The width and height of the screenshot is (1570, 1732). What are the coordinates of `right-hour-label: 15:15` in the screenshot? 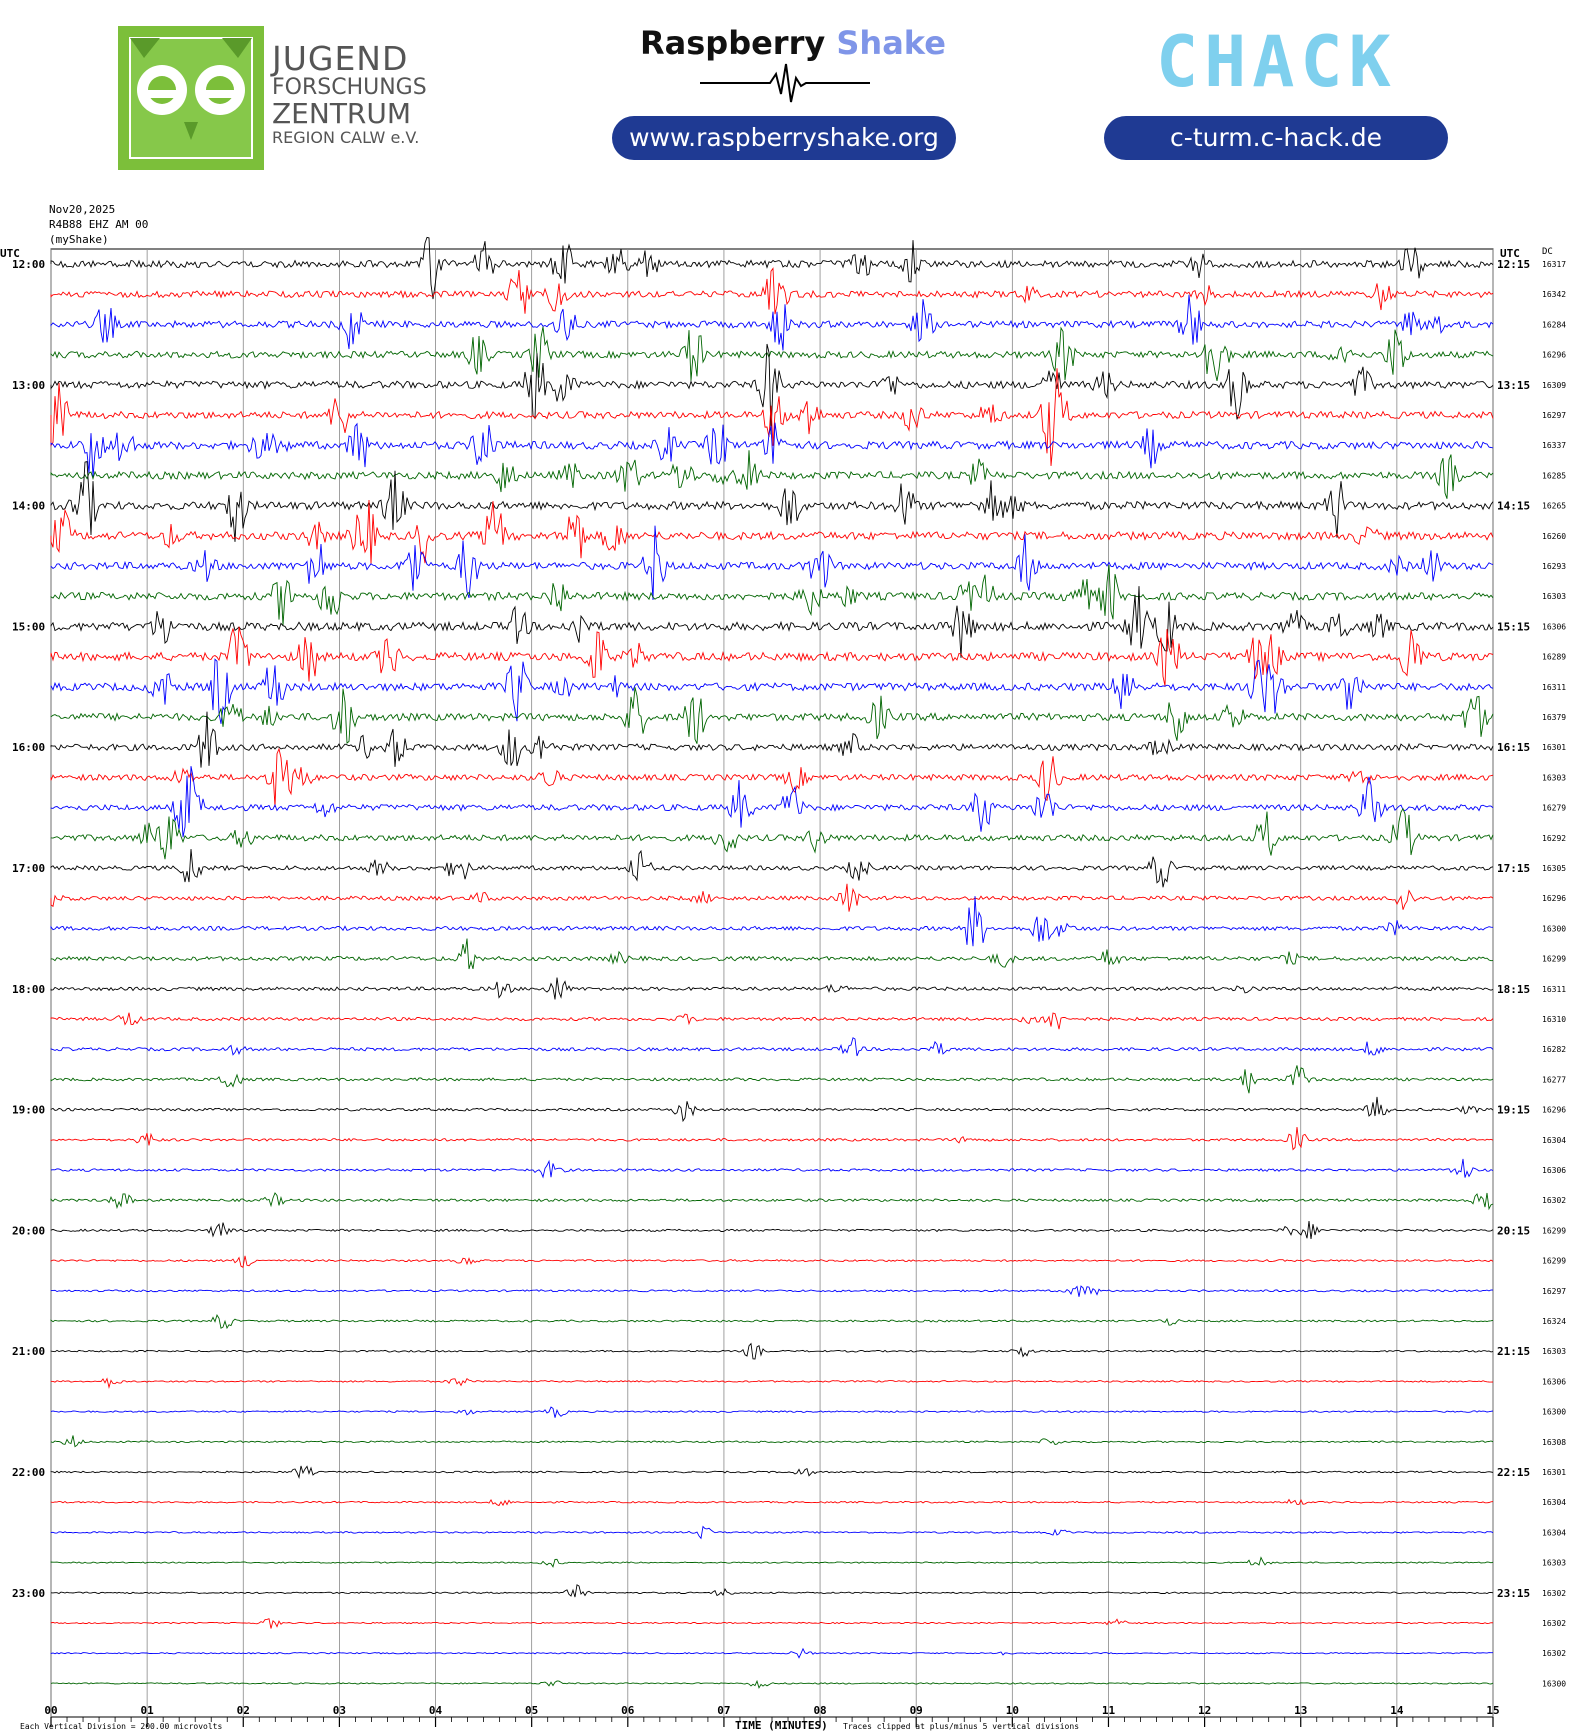 It's located at (1513, 626).